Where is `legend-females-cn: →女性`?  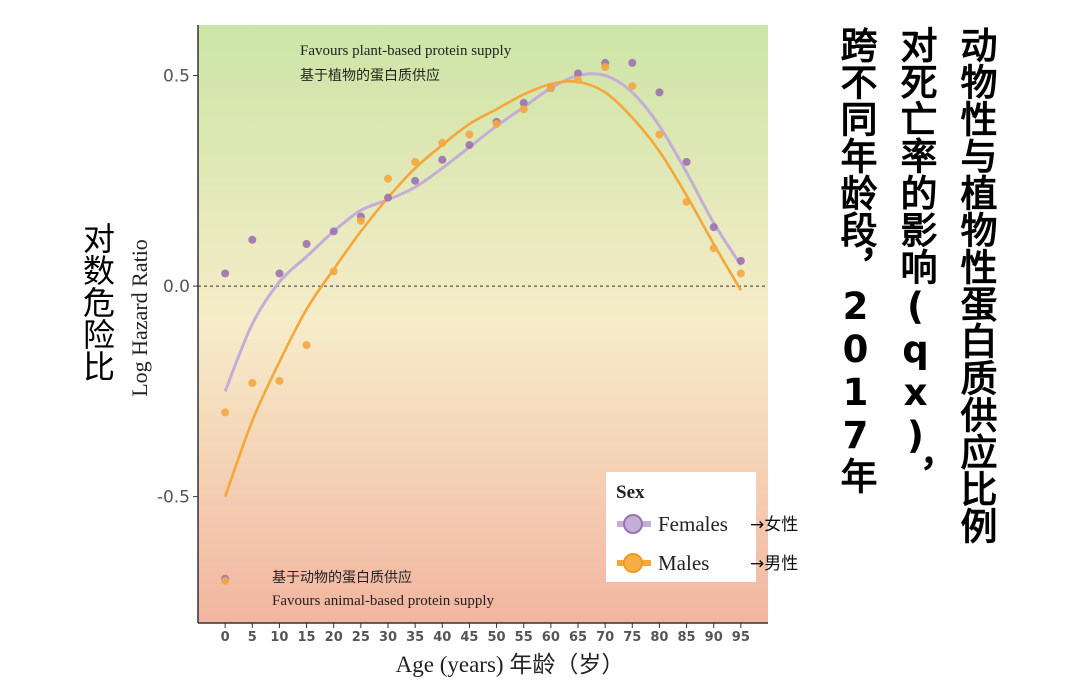 legend-females-cn: →女性 is located at coordinates (774, 525).